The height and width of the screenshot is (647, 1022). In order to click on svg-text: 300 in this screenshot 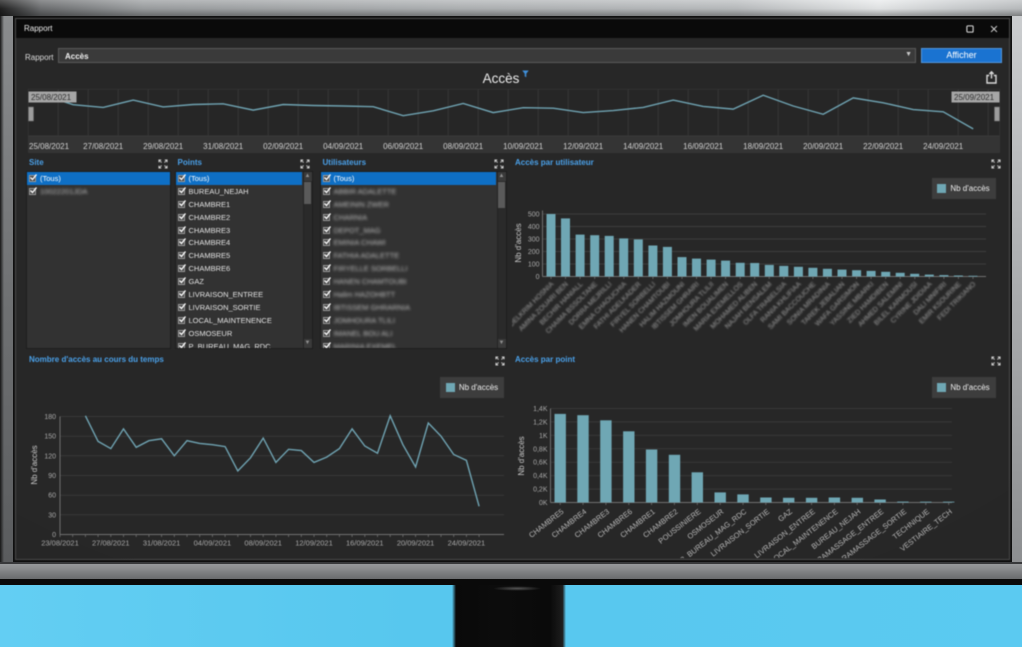, I will do `click(534, 240)`.